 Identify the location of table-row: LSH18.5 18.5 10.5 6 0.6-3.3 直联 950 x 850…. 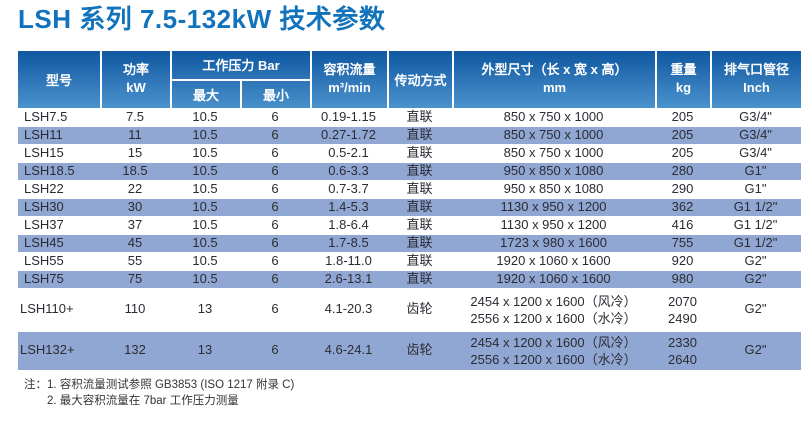
(410, 170).